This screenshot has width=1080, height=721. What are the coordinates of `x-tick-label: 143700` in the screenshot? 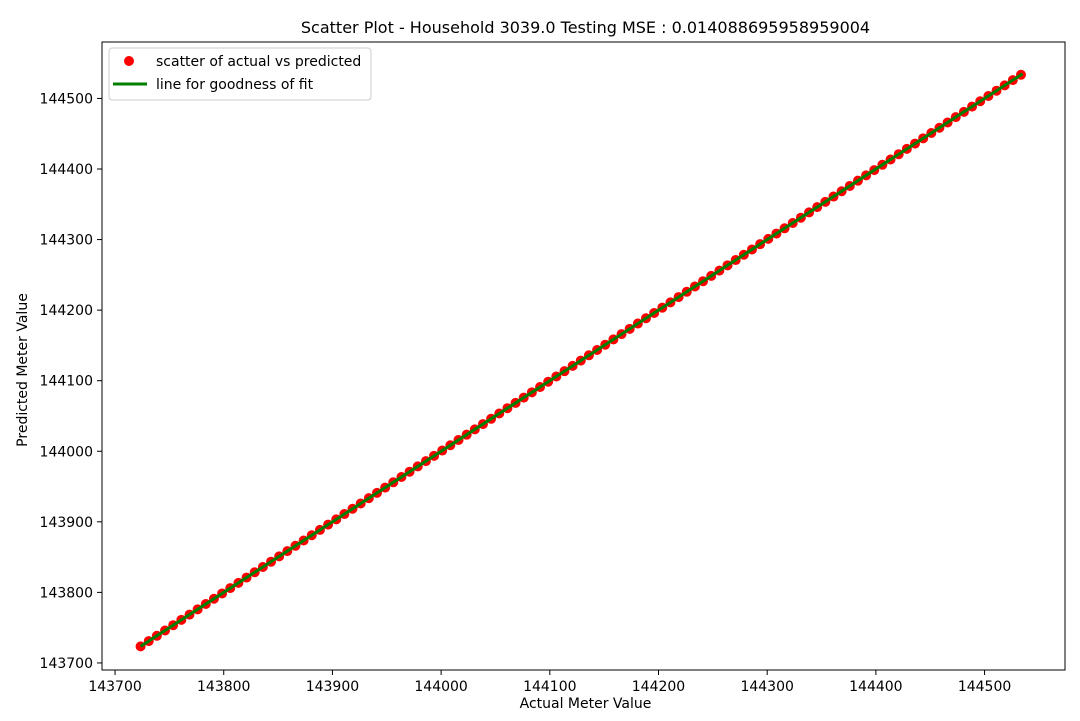 It's located at (114, 687).